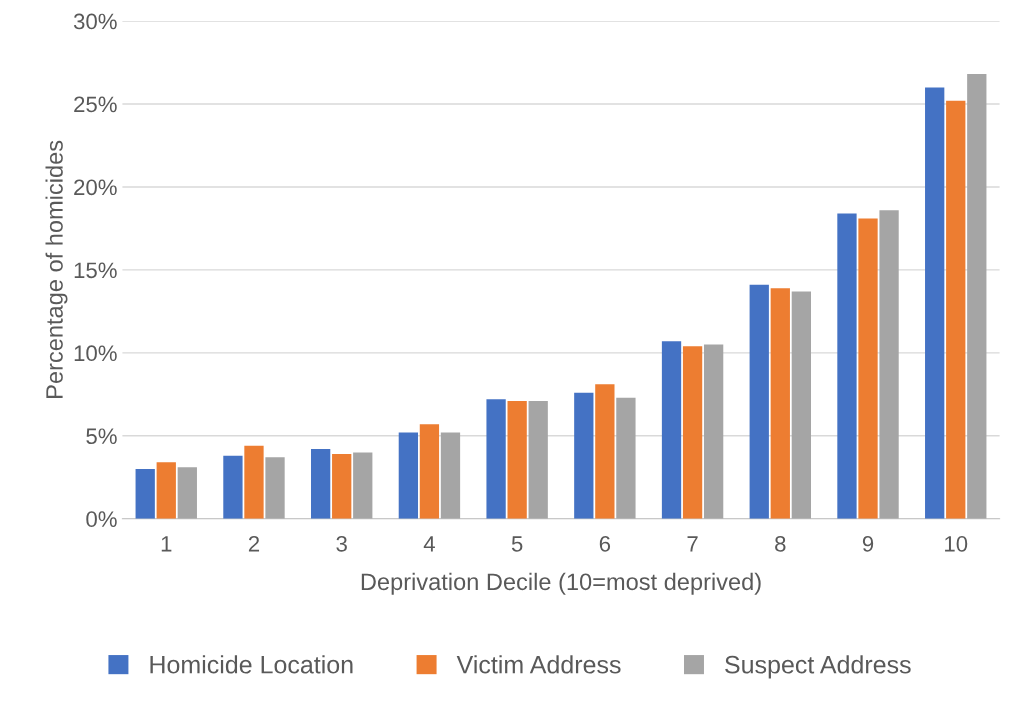 The image size is (1020, 701). What do you see at coordinates (95, 353) in the screenshot?
I see `y-tick-label: 10%` at bounding box center [95, 353].